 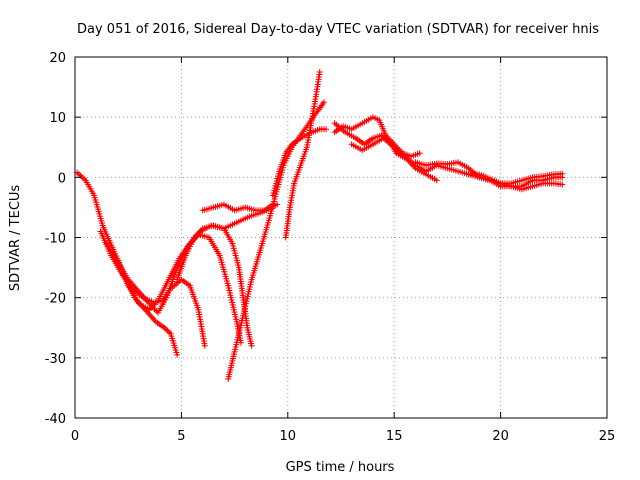 What do you see at coordinates (57, 58) in the screenshot?
I see `y-tick-label: 20` at bounding box center [57, 58].